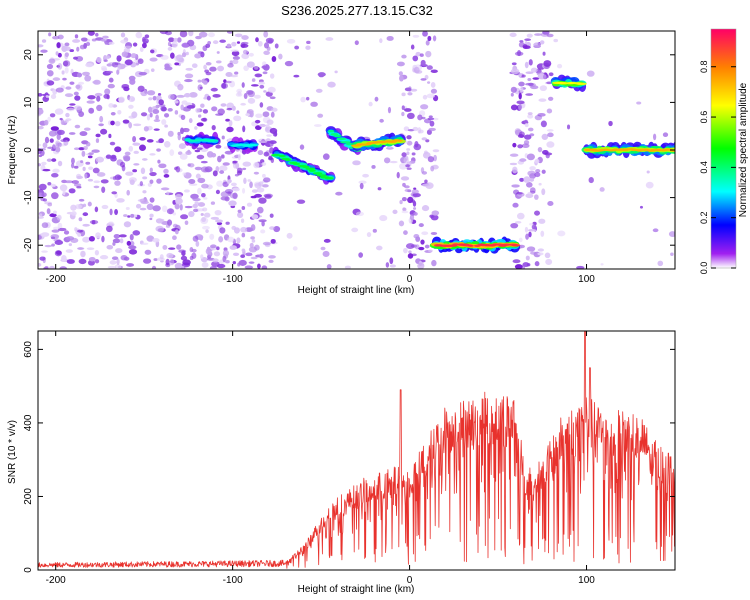 The image size is (750, 600). Describe the element at coordinates (28, 55) in the screenshot. I see `spectrogram-y-tick-label: 20` at that location.